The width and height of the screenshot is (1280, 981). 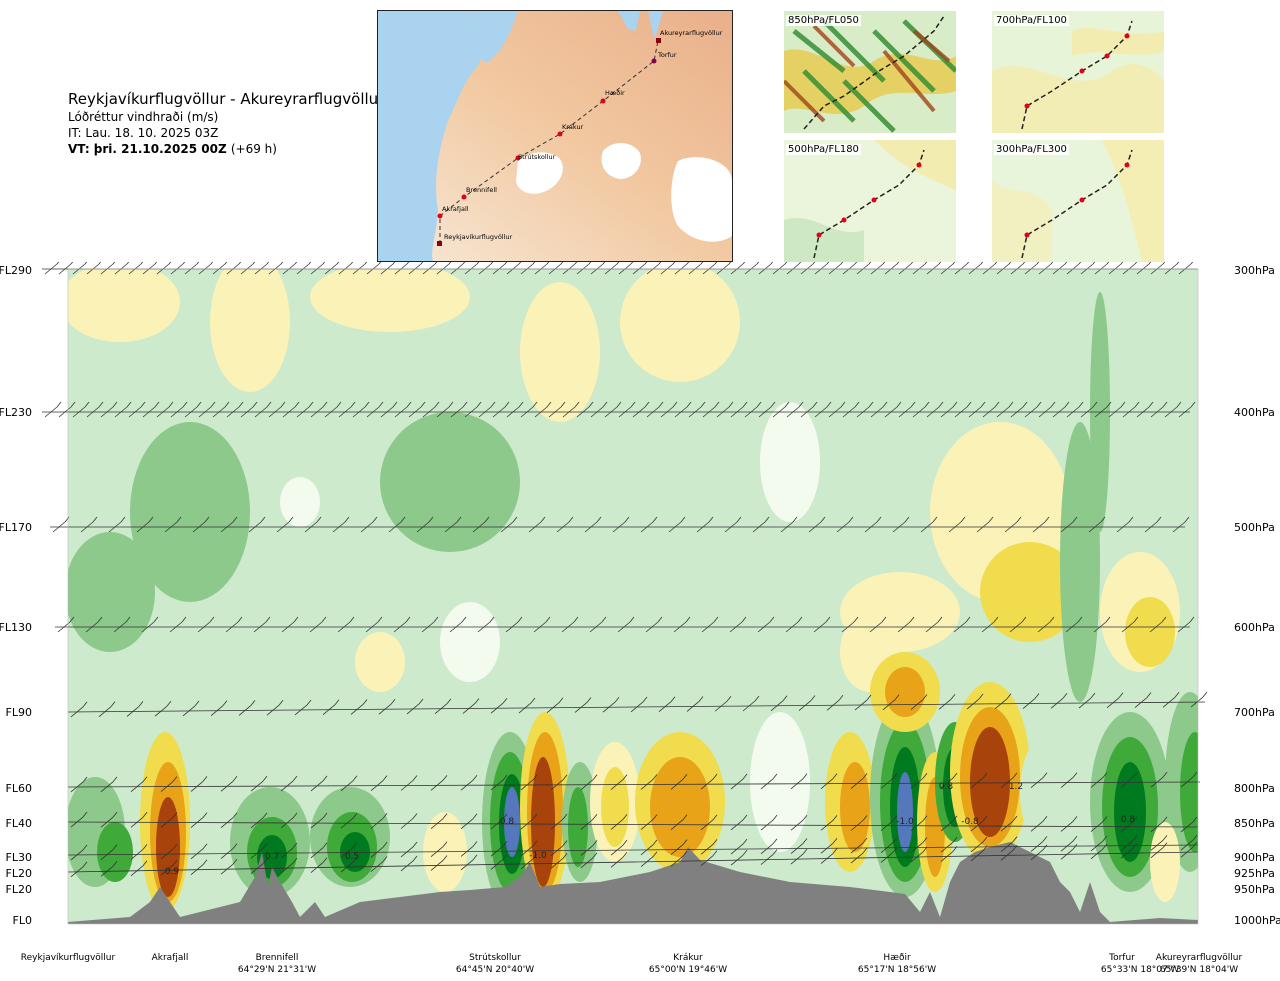 I want to click on waypoint-name: Akrafjall, so click(x=170, y=958).